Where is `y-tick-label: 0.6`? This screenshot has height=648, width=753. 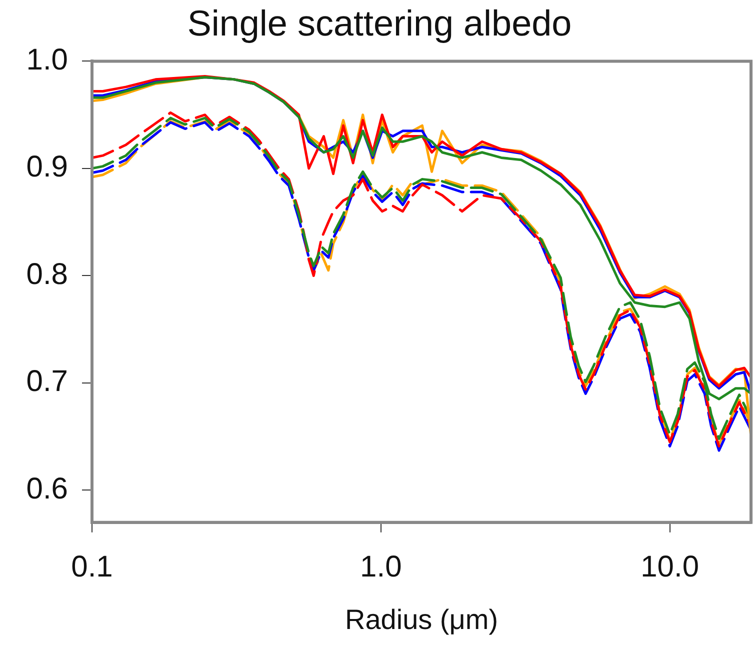
y-tick-label: 0.6 is located at coordinates (47, 489).